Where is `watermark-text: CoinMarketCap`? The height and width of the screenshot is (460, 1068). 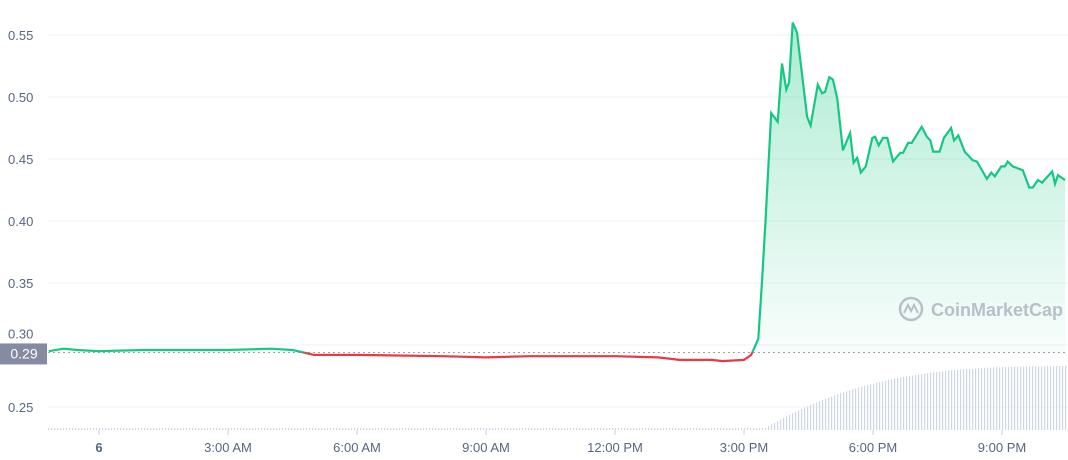 watermark-text: CoinMarketCap is located at coordinates (997, 310).